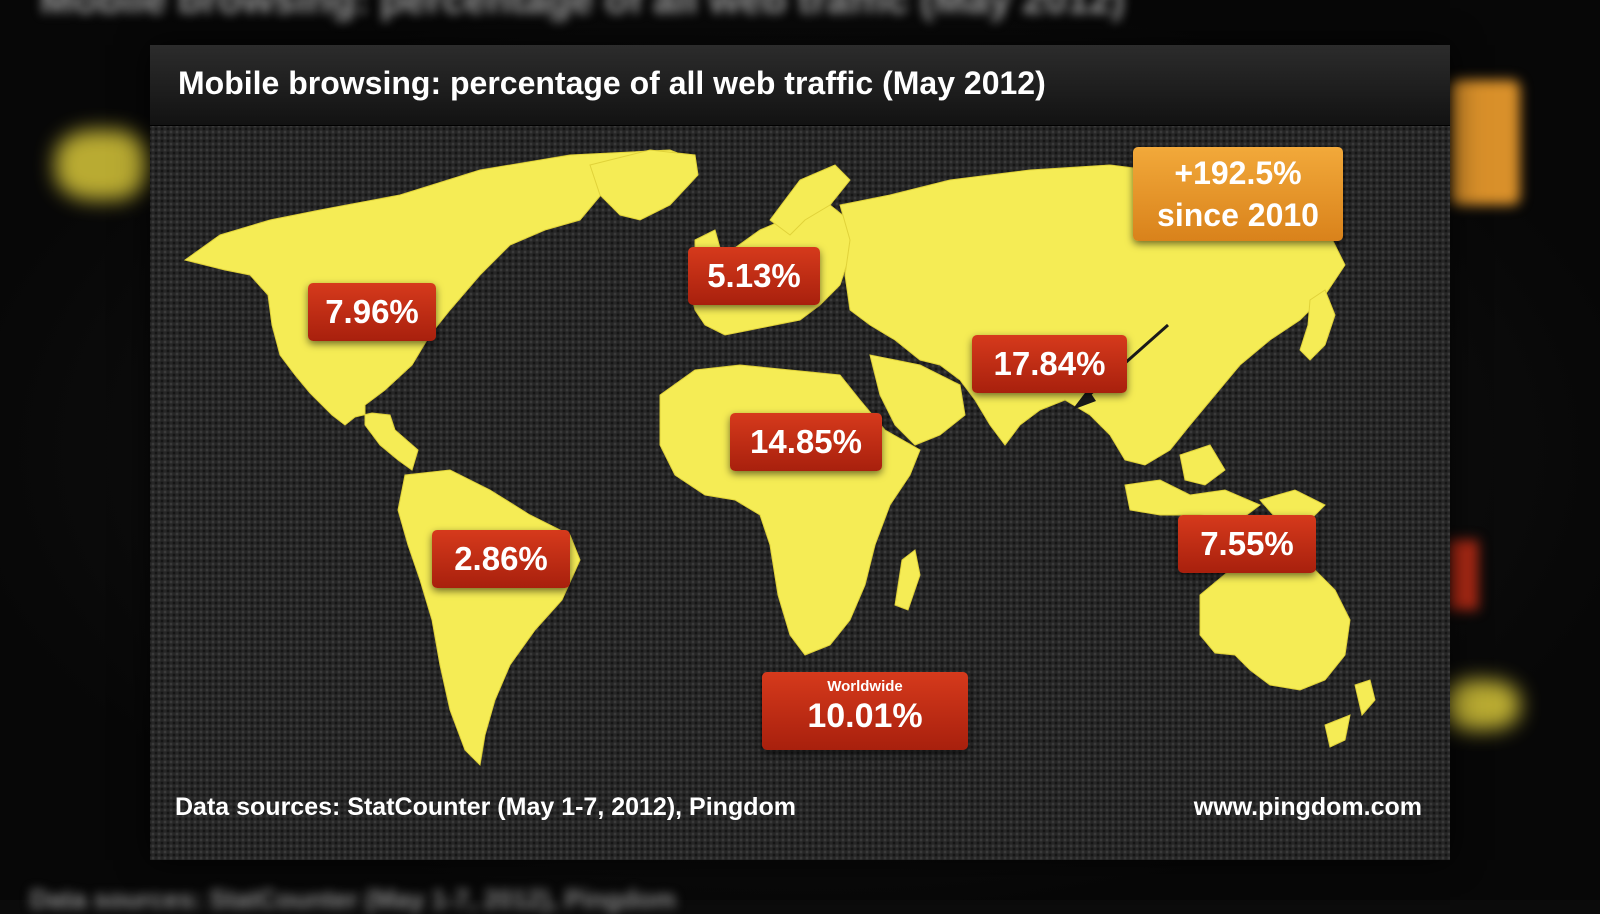 This screenshot has width=1600, height=914. What do you see at coordinates (1238, 173) in the screenshot?
I see `asia-growth-value: +192.5%` at bounding box center [1238, 173].